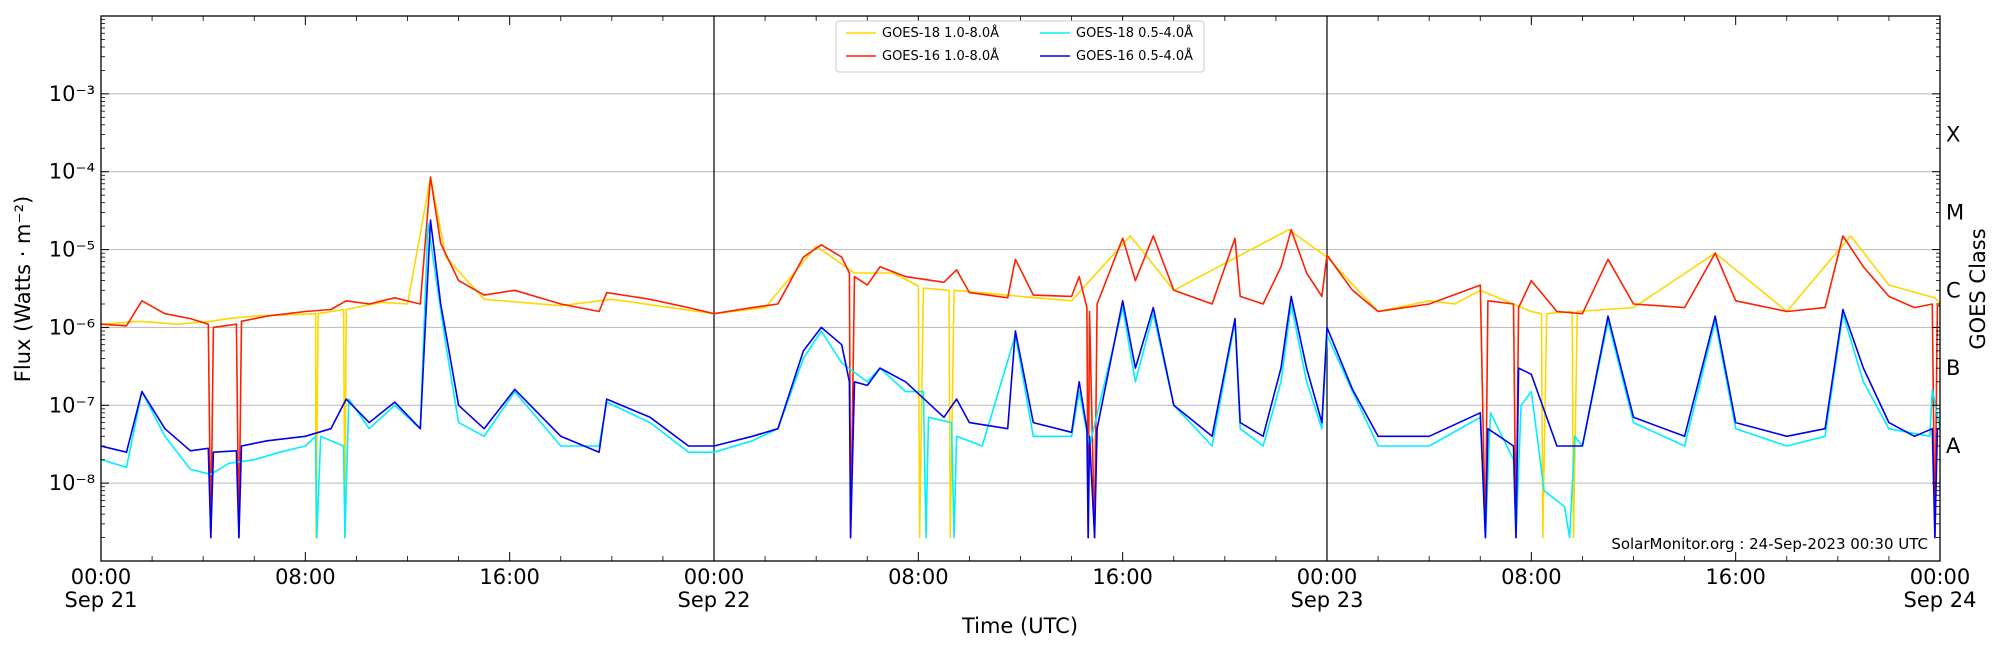 The image size is (2000, 650). What do you see at coordinates (1953, 368) in the screenshot?
I see `goes-class-b: B` at bounding box center [1953, 368].